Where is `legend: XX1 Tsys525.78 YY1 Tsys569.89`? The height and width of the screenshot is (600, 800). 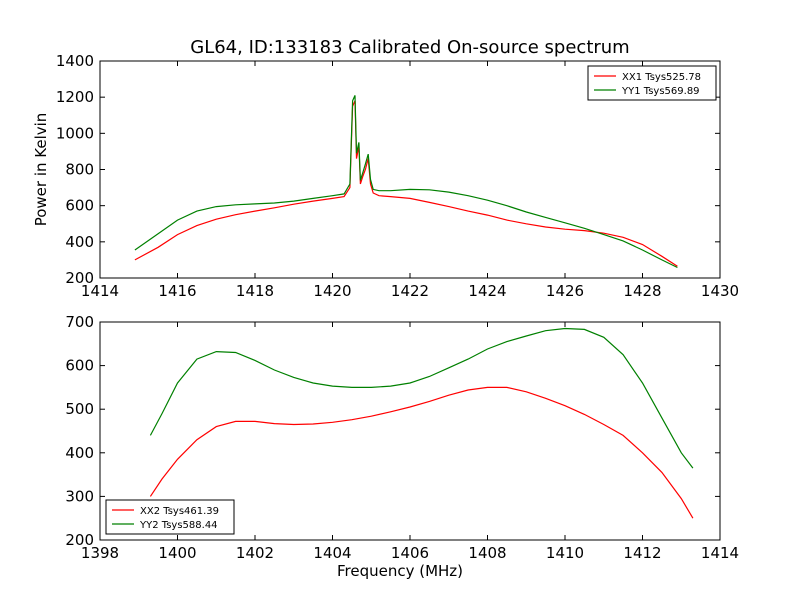 legend: XX1 Tsys525.78 YY1 Tsys569.89 is located at coordinates (652, 83).